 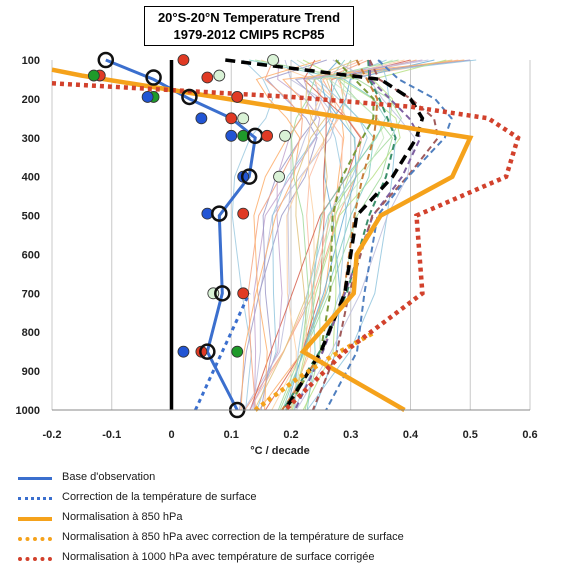 I want to click on legend-item: Normalisation à 850 hPa, so click(x=298, y=518).